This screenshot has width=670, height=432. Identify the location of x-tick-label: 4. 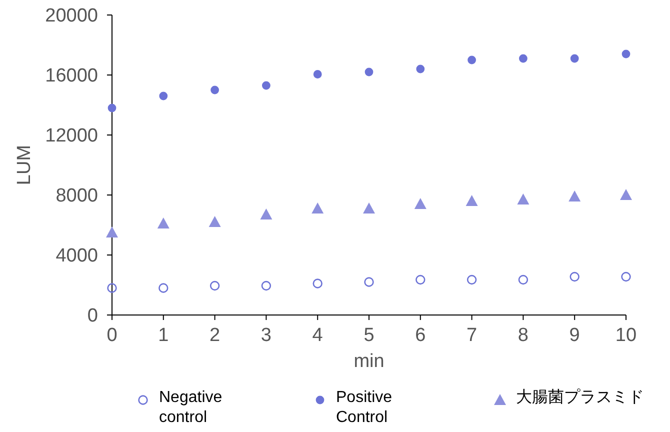
(318, 335).